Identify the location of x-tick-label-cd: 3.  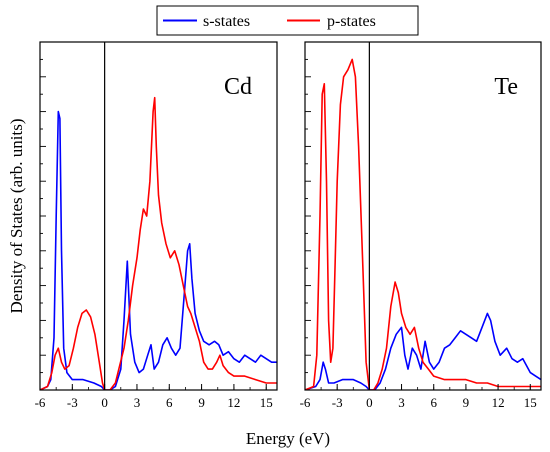
(137, 402).